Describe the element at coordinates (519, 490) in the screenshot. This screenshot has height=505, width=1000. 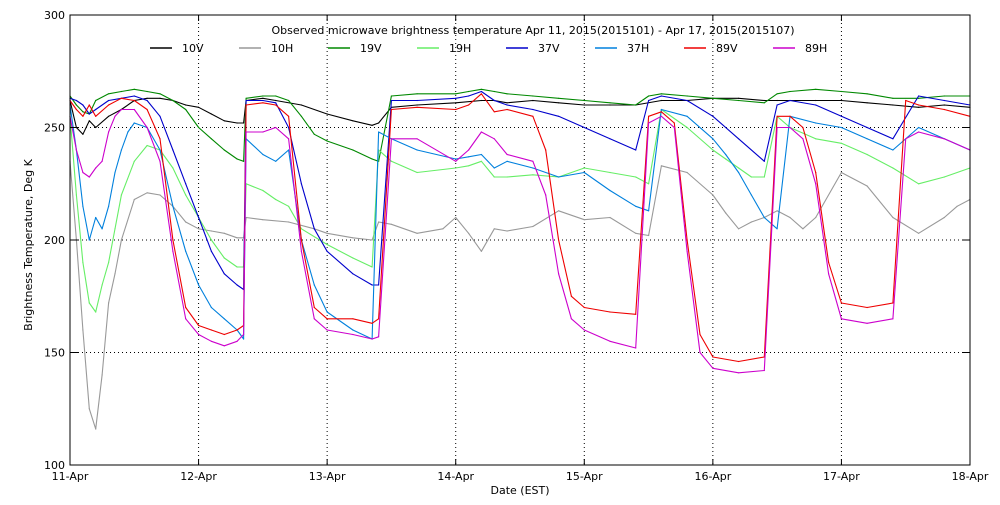
I see `x-axis-label: Date (EST)` at that location.